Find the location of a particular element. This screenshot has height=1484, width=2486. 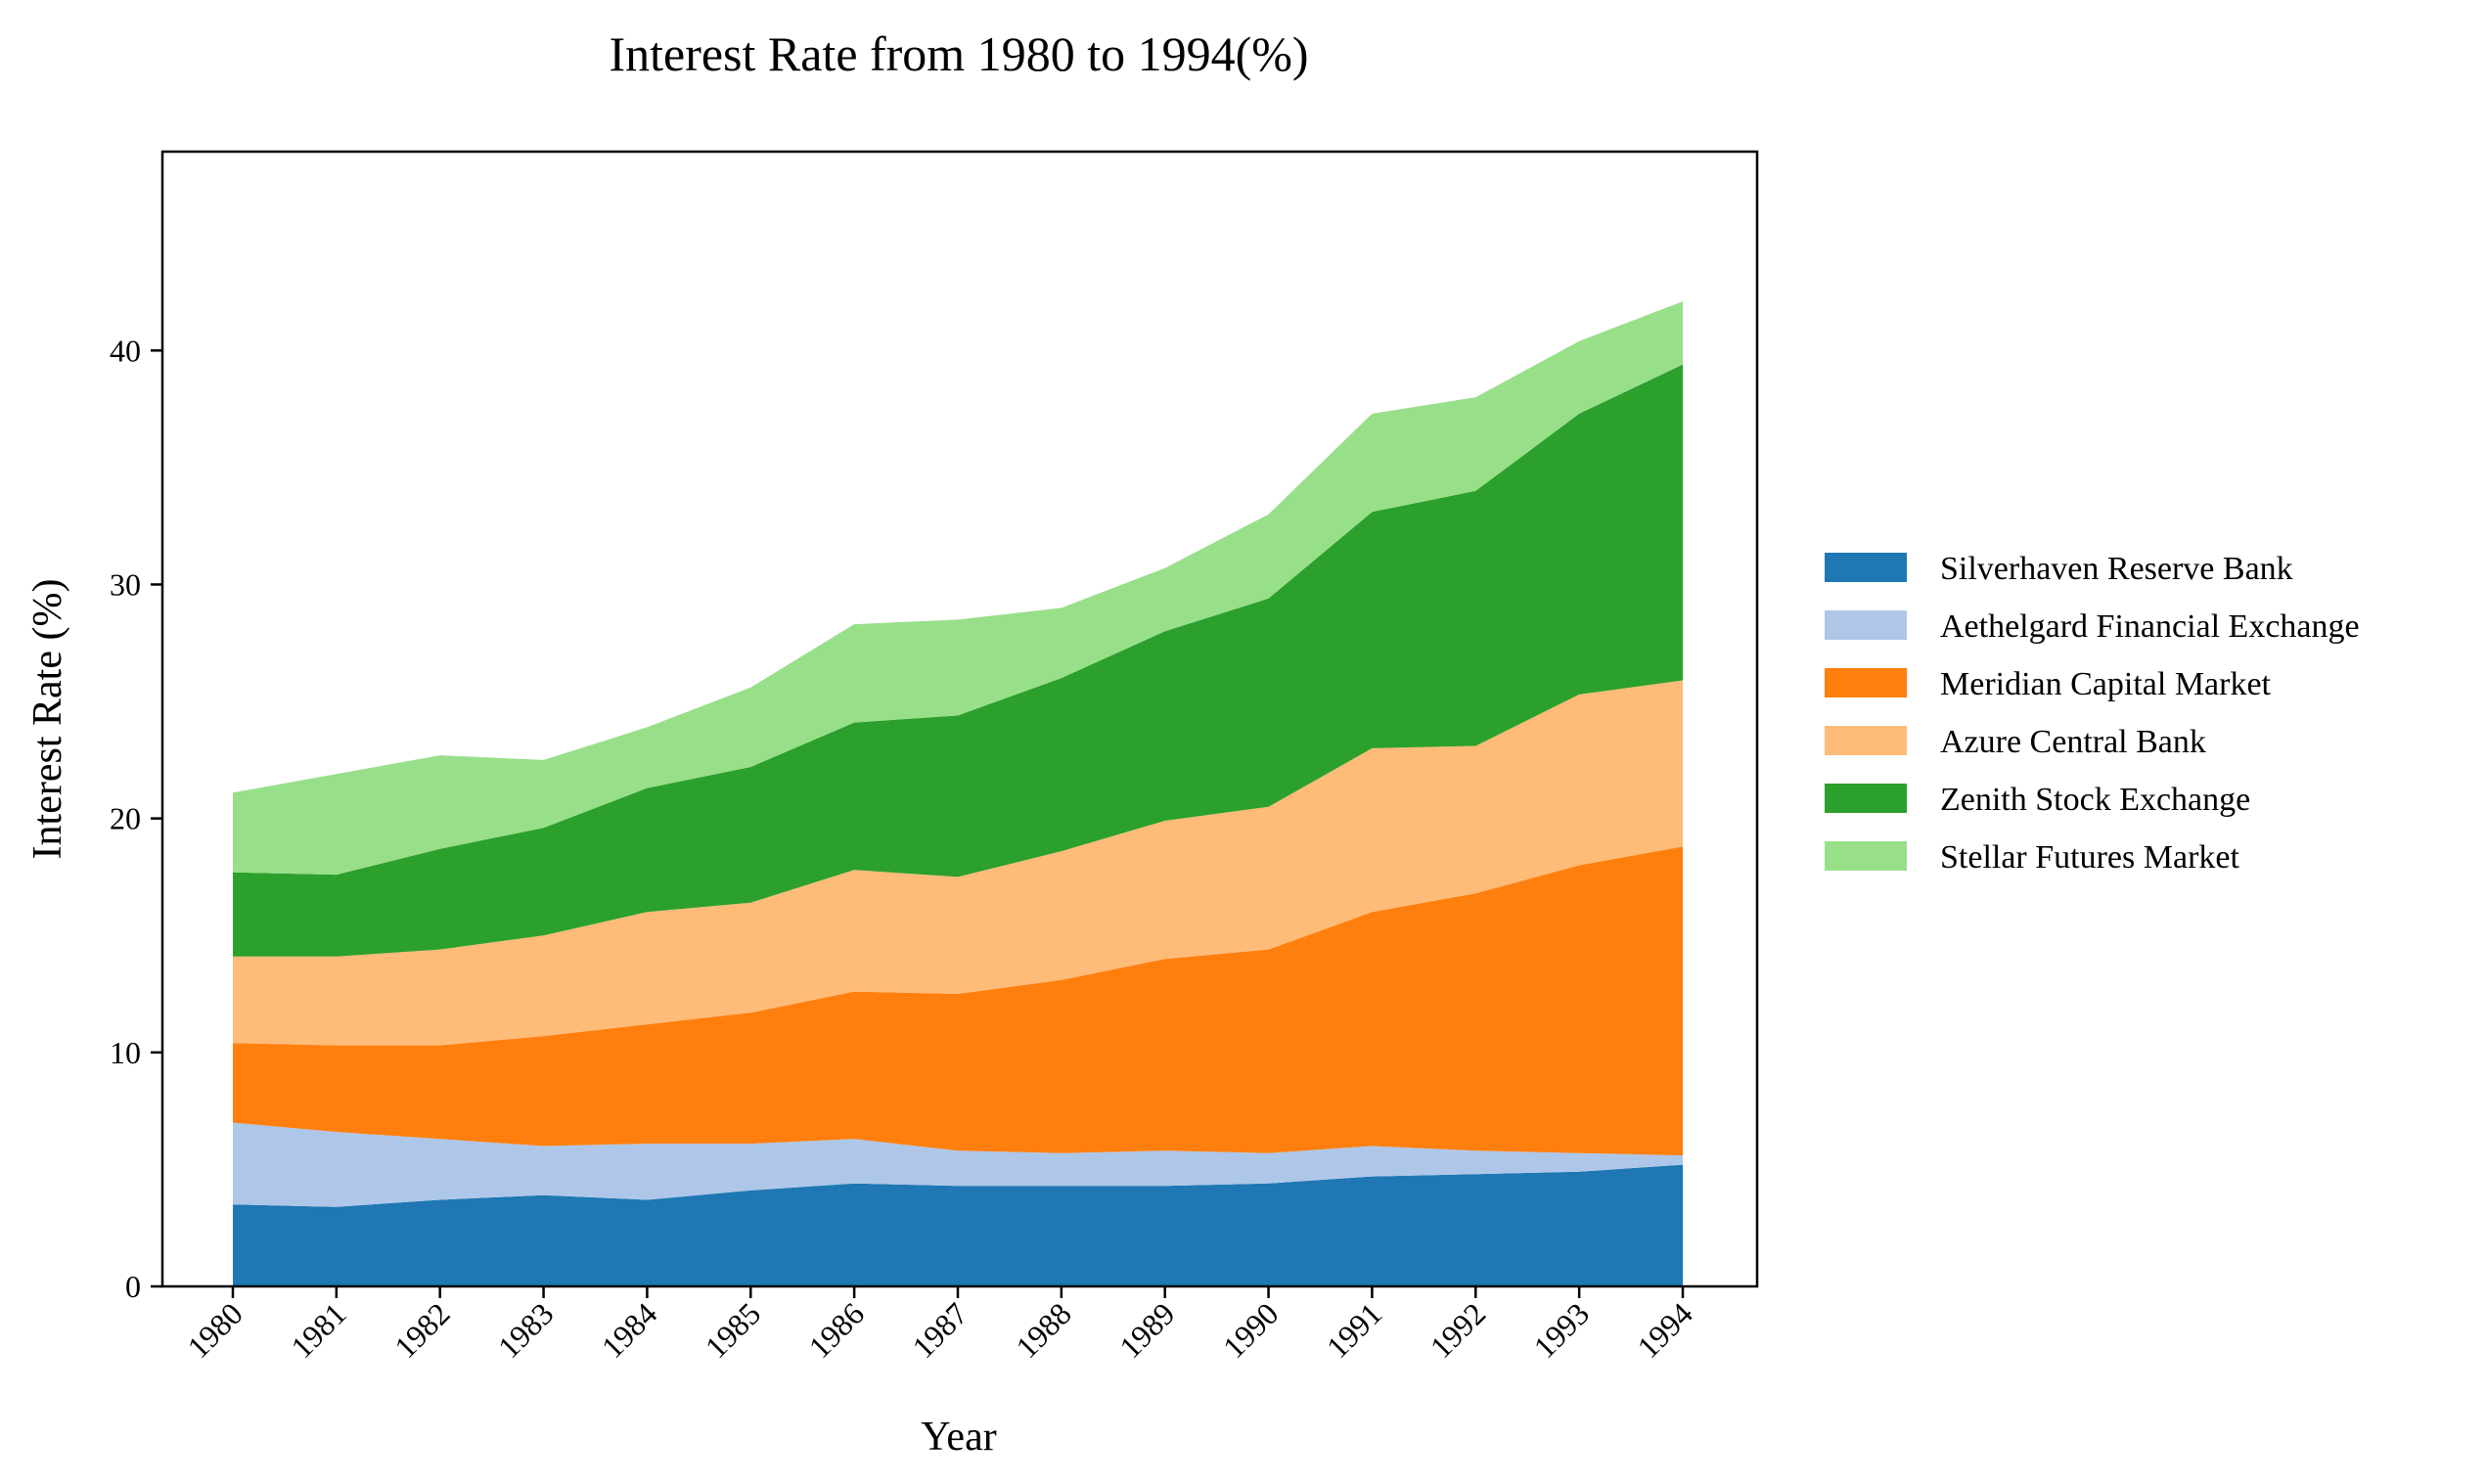

x-tick-label-1: 1981 is located at coordinates (318, 1330).